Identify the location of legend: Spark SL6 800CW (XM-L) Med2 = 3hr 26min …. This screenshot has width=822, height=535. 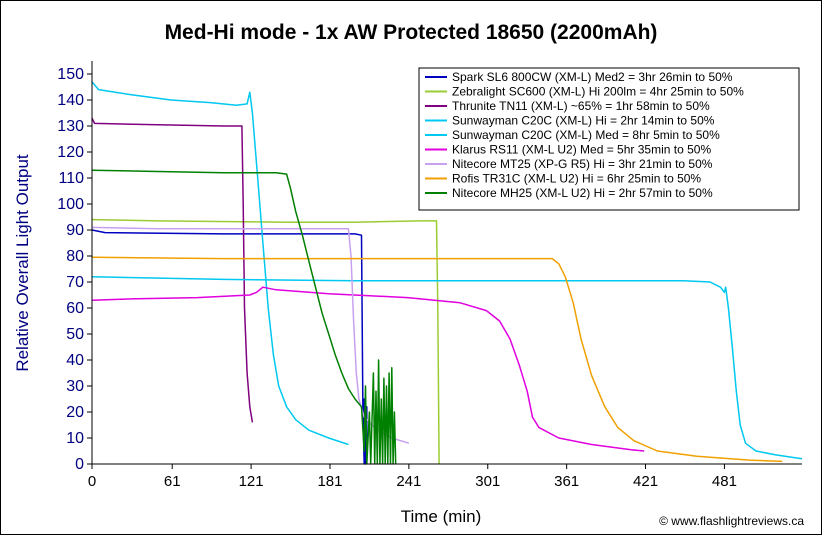
(609, 139).